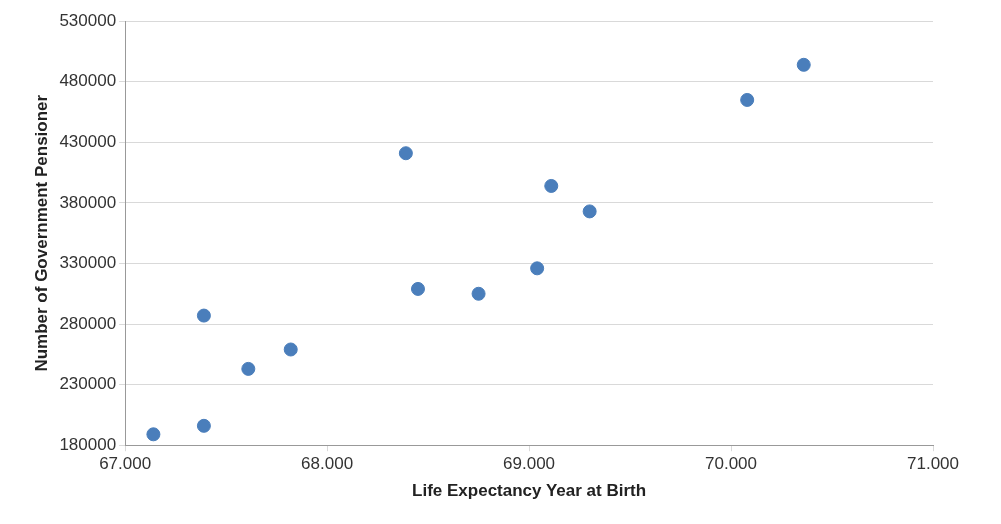 Image resolution: width=1001 pixels, height=524 pixels. I want to click on x-tick-label: 70.000, so click(731, 464).